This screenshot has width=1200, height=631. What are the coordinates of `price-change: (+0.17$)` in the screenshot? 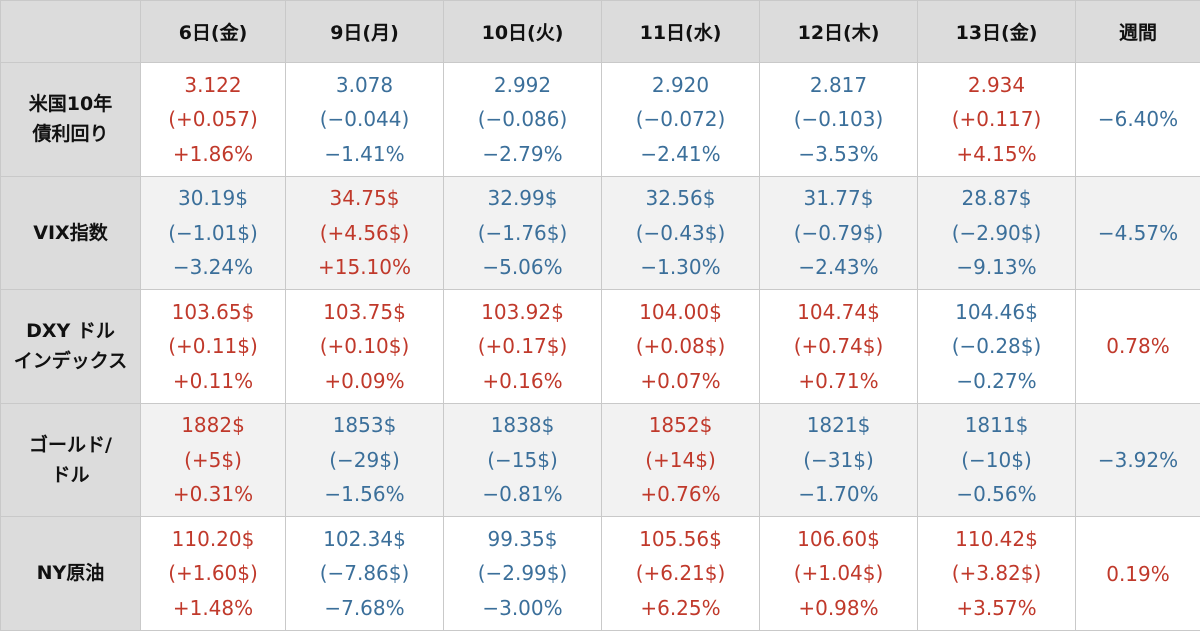 It's located at (522, 346).